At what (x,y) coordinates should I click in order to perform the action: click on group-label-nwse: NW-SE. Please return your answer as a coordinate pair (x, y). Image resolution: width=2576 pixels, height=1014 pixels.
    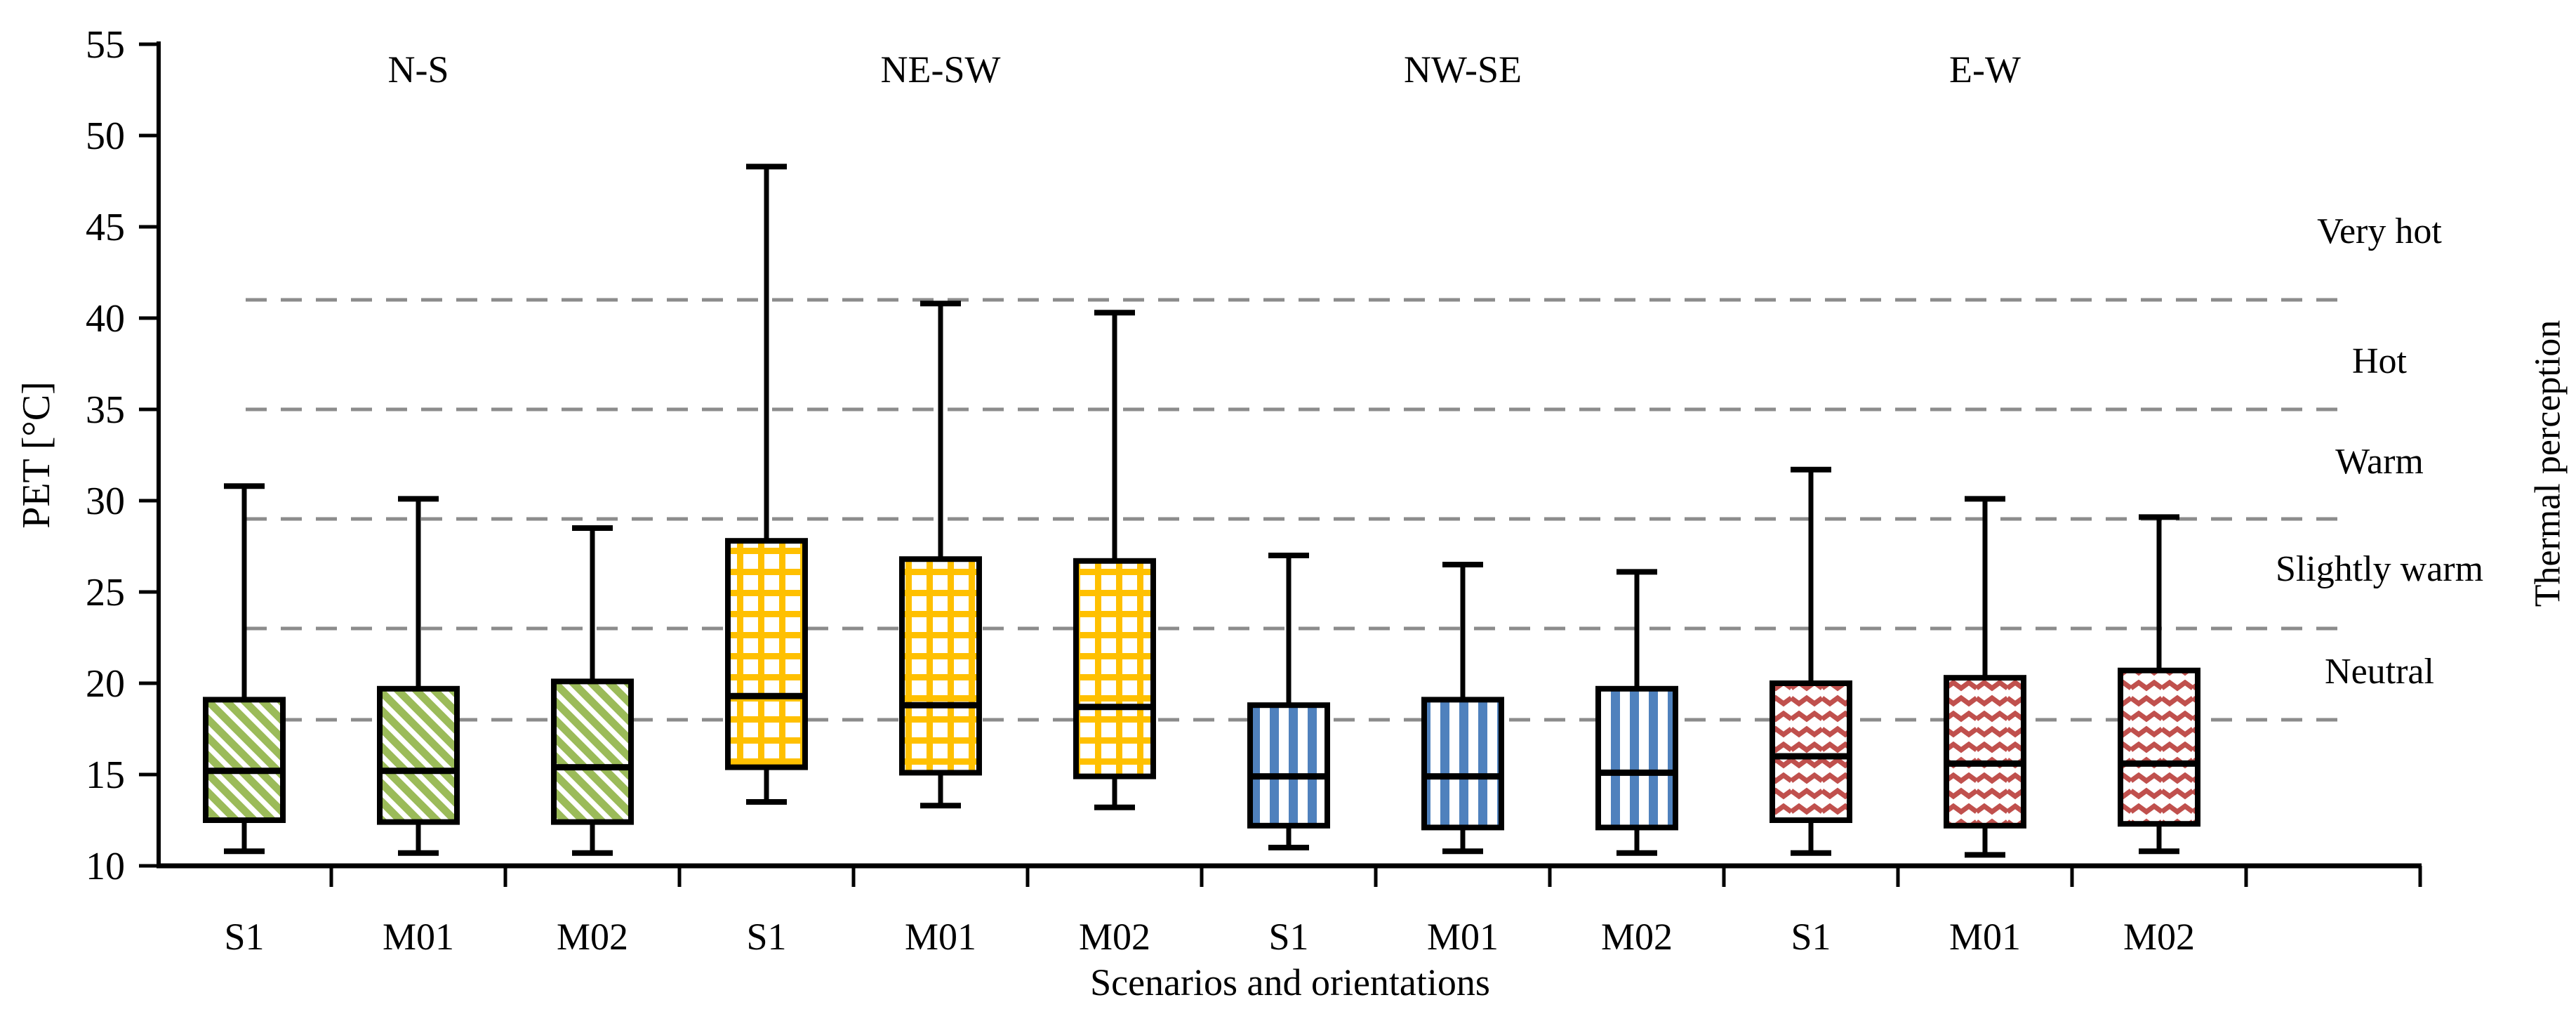
    Looking at the image, I should click on (1463, 69).